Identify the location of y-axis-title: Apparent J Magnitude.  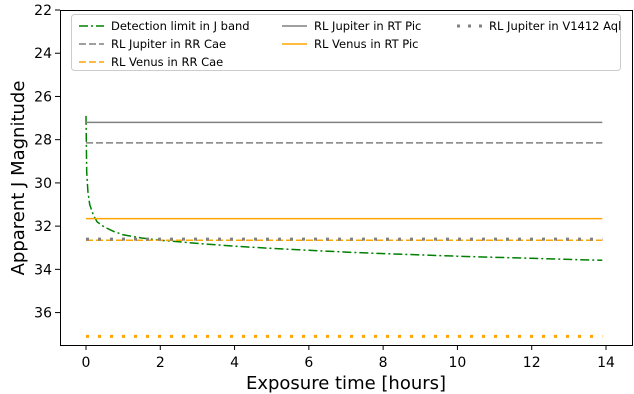
(18, 178).